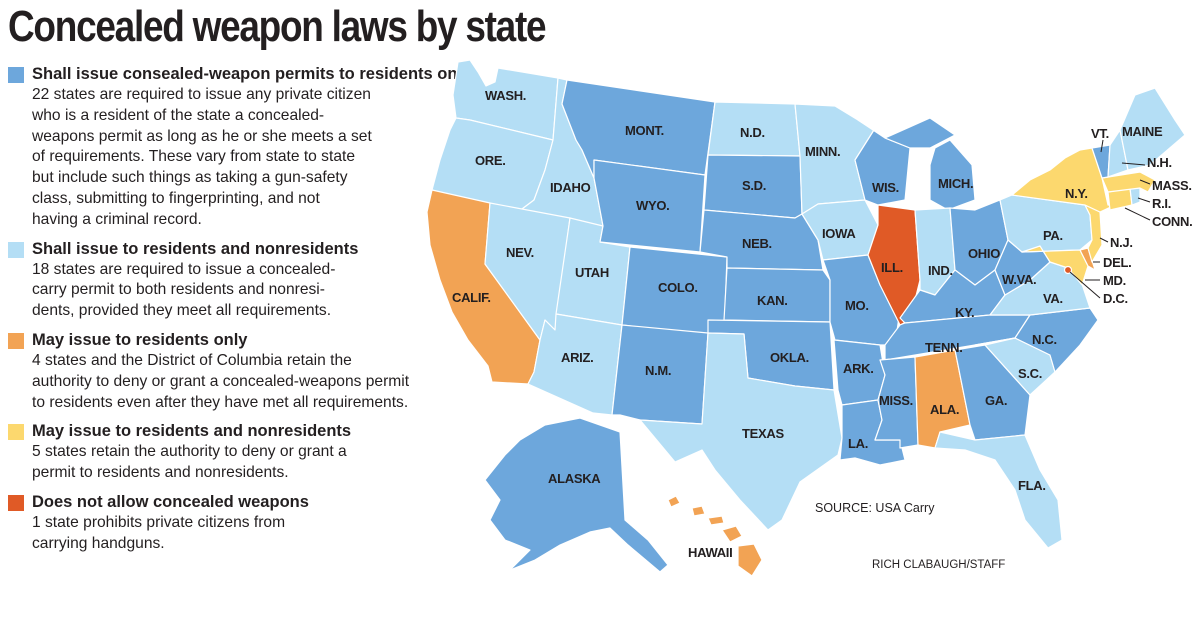 The height and width of the screenshot is (618, 1200). I want to click on state-label-me: MAINE, so click(1142, 131).